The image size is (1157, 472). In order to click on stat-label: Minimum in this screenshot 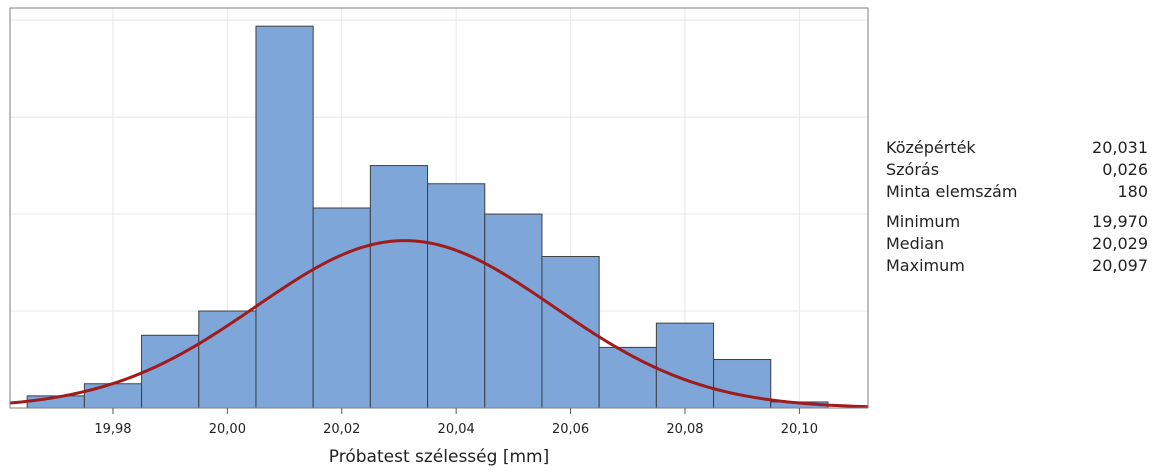, I will do `click(923, 221)`.